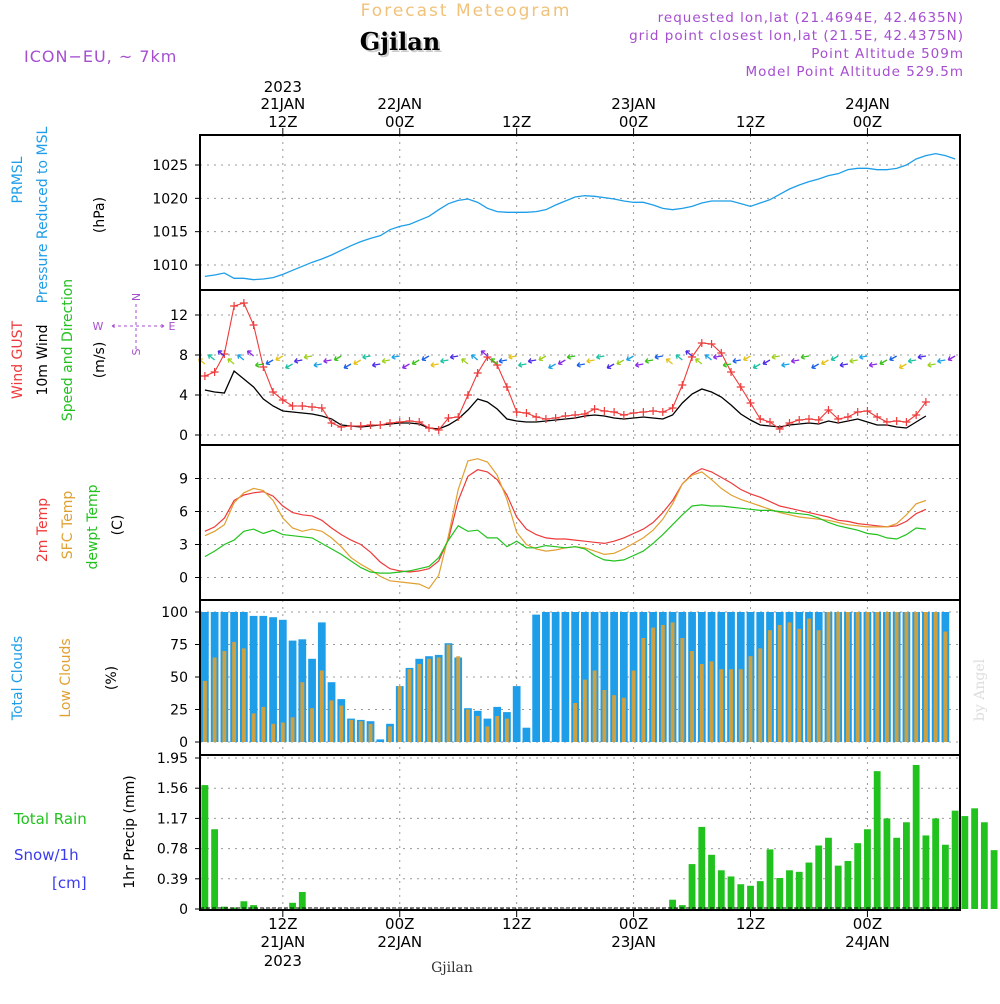  I want to click on y-tick-label: 1.95, so click(172, 759).